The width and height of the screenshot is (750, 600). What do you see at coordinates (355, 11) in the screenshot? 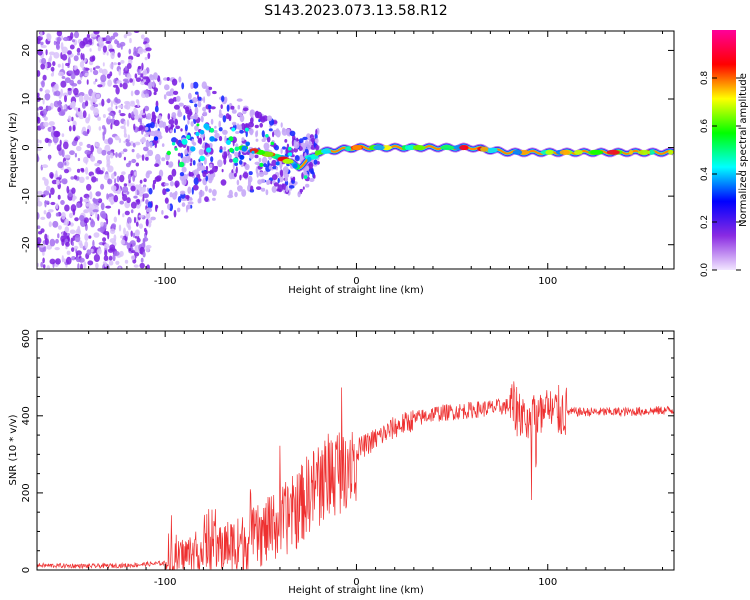
I see `figure-title: S143.2023.073.13.58.R12` at bounding box center [355, 11].